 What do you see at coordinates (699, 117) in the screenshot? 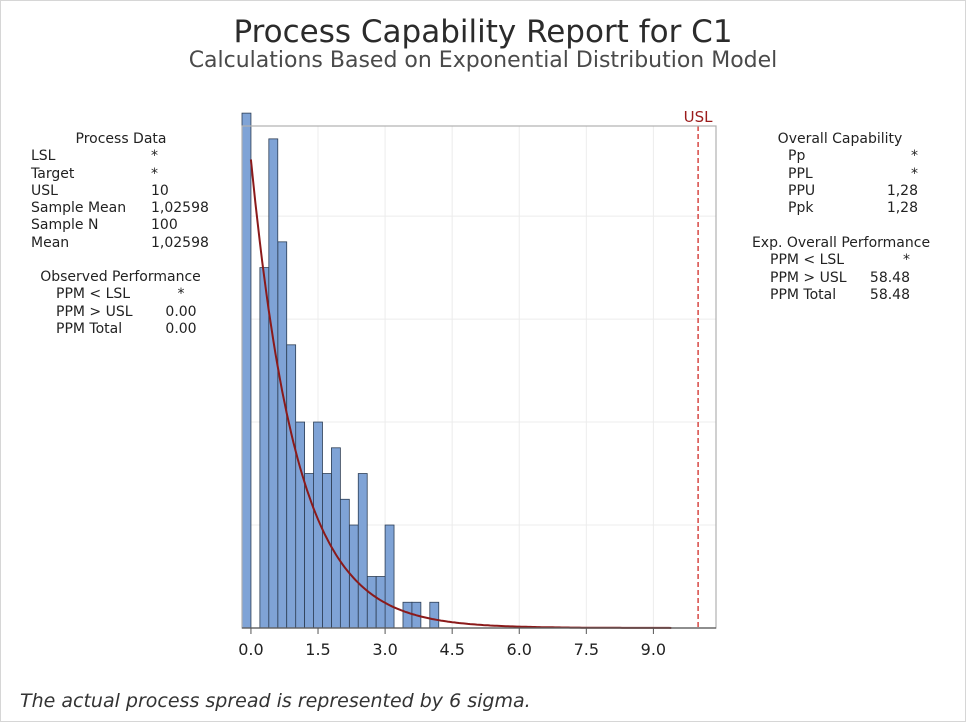
I see `usl-label: USL` at bounding box center [699, 117].